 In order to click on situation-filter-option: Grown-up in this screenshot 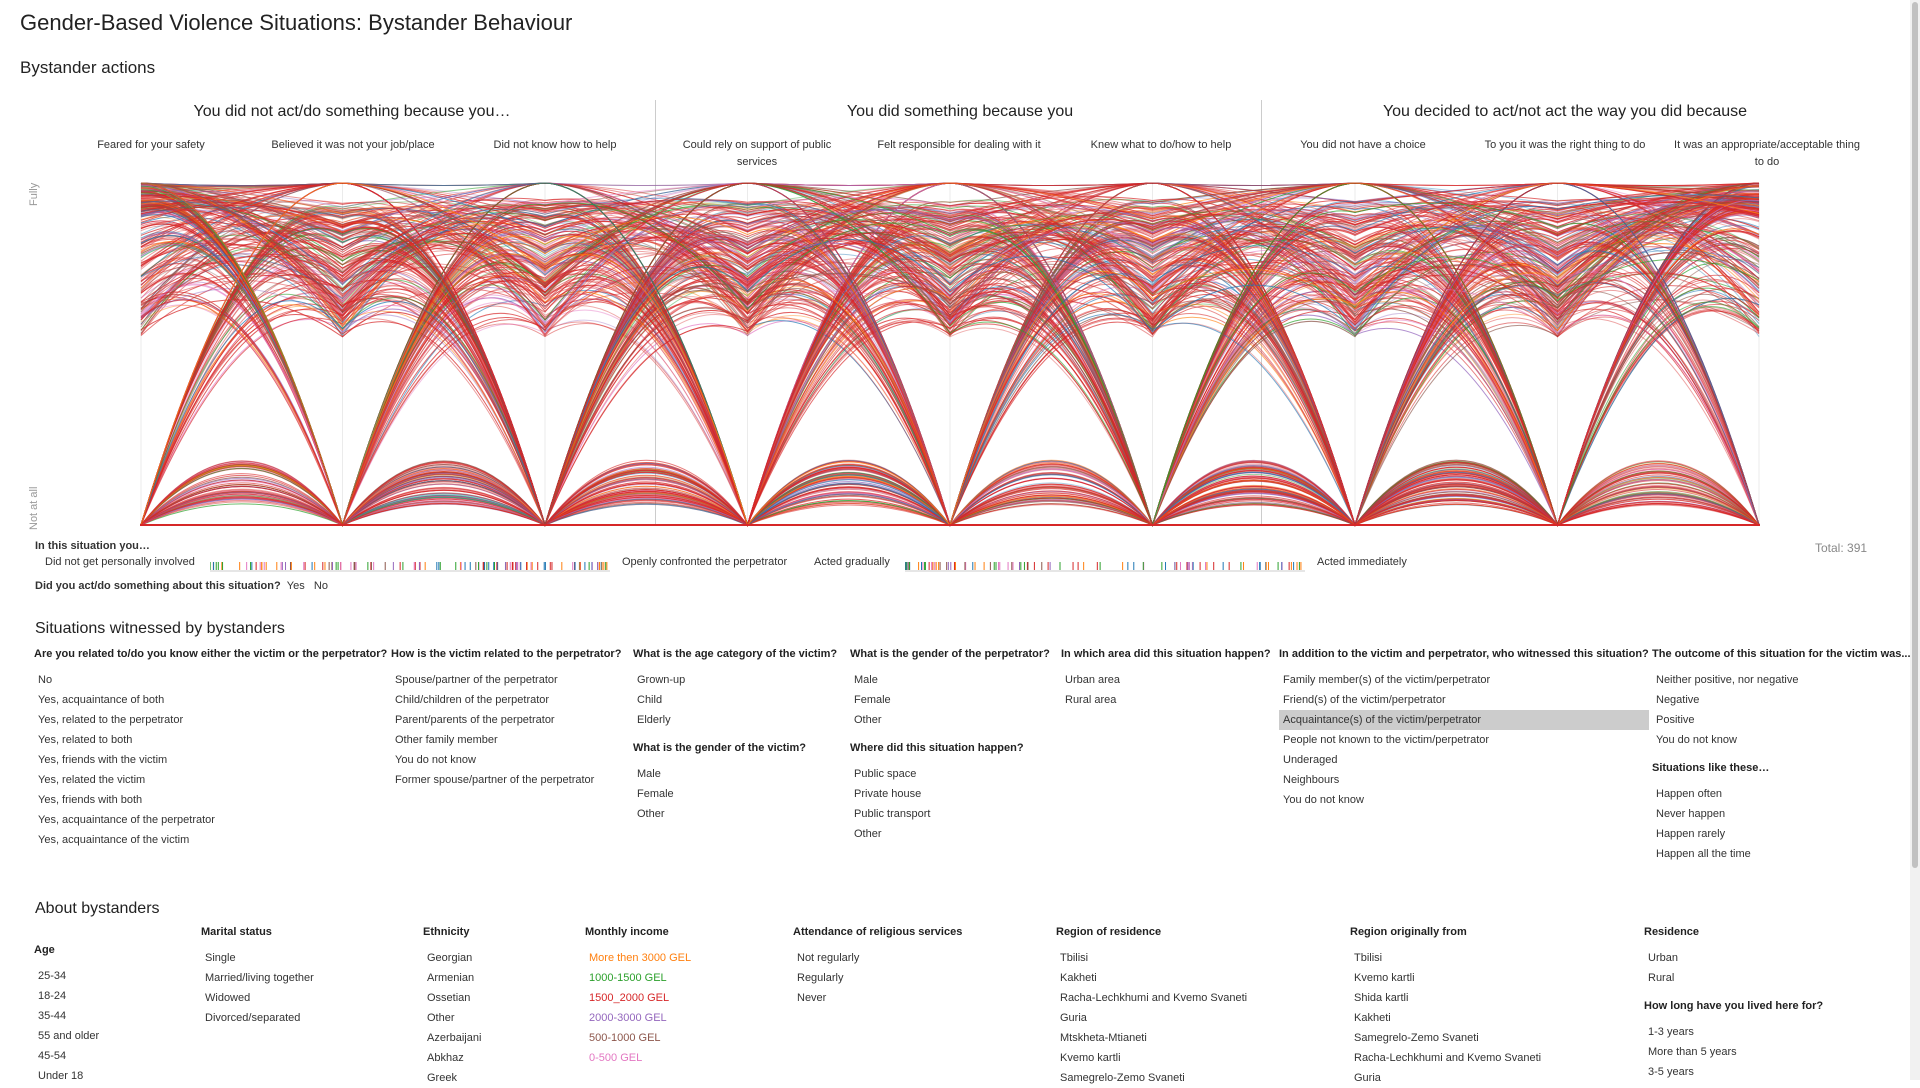, I will do `click(661, 680)`.